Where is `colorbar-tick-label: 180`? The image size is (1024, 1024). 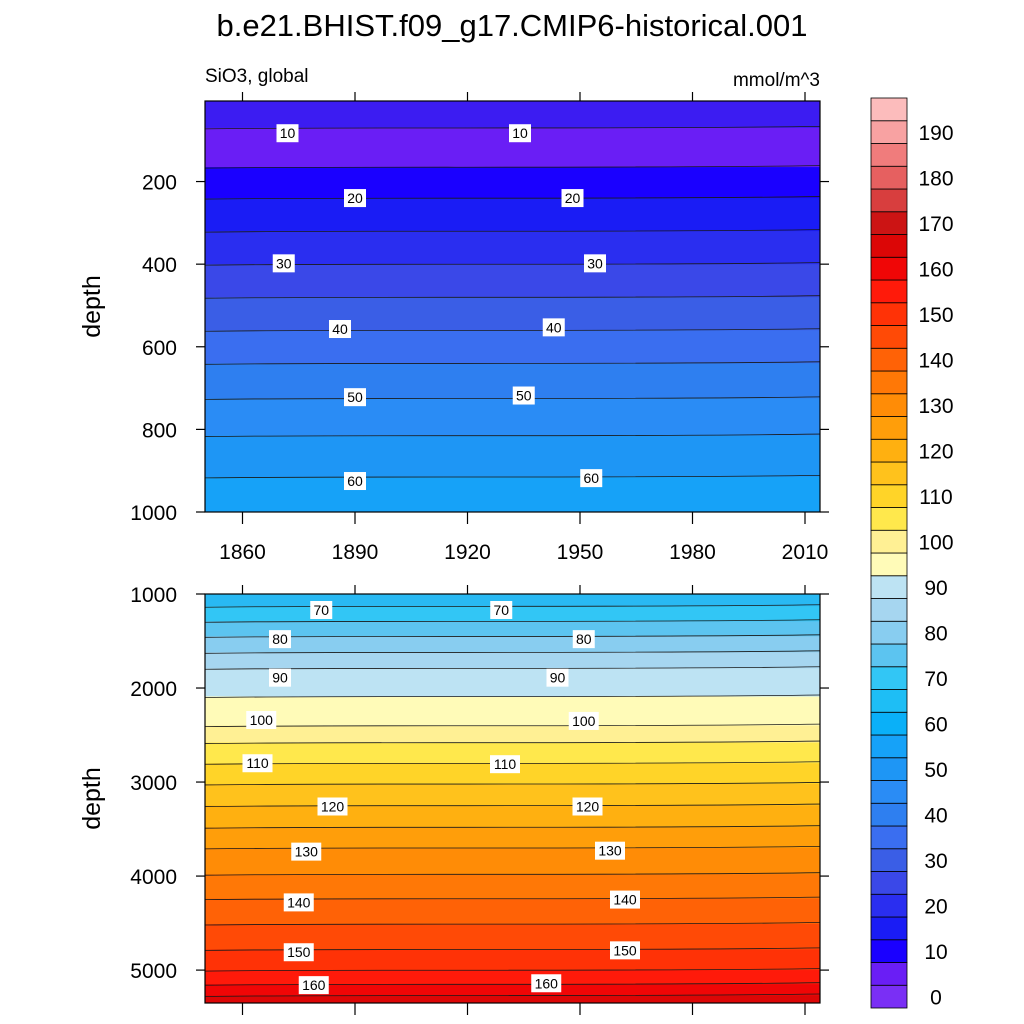 colorbar-tick-label: 180 is located at coordinates (935, 179).